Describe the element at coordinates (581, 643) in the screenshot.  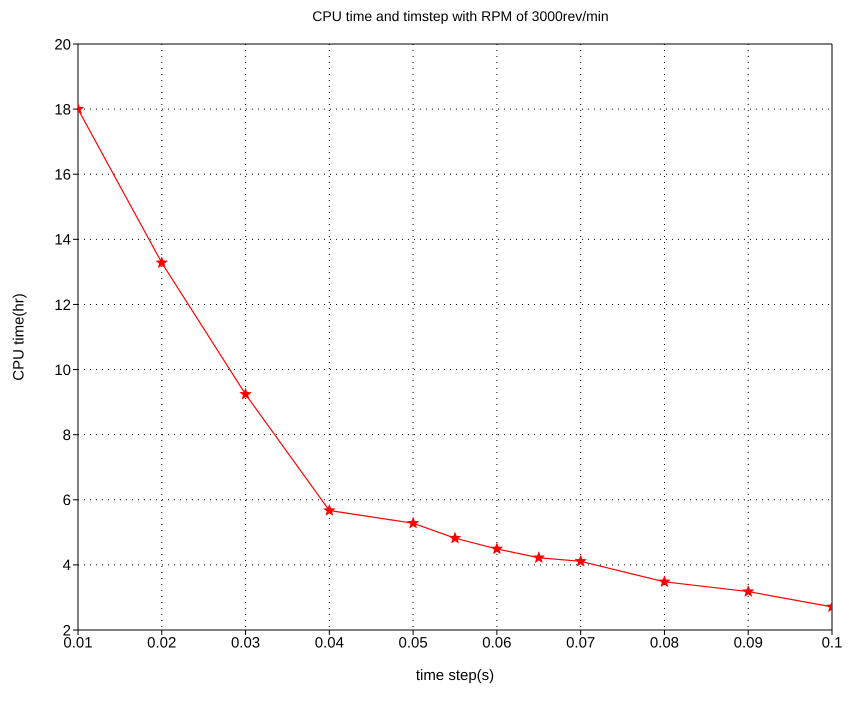
I see `x-tick-label: 0.07` at that location.